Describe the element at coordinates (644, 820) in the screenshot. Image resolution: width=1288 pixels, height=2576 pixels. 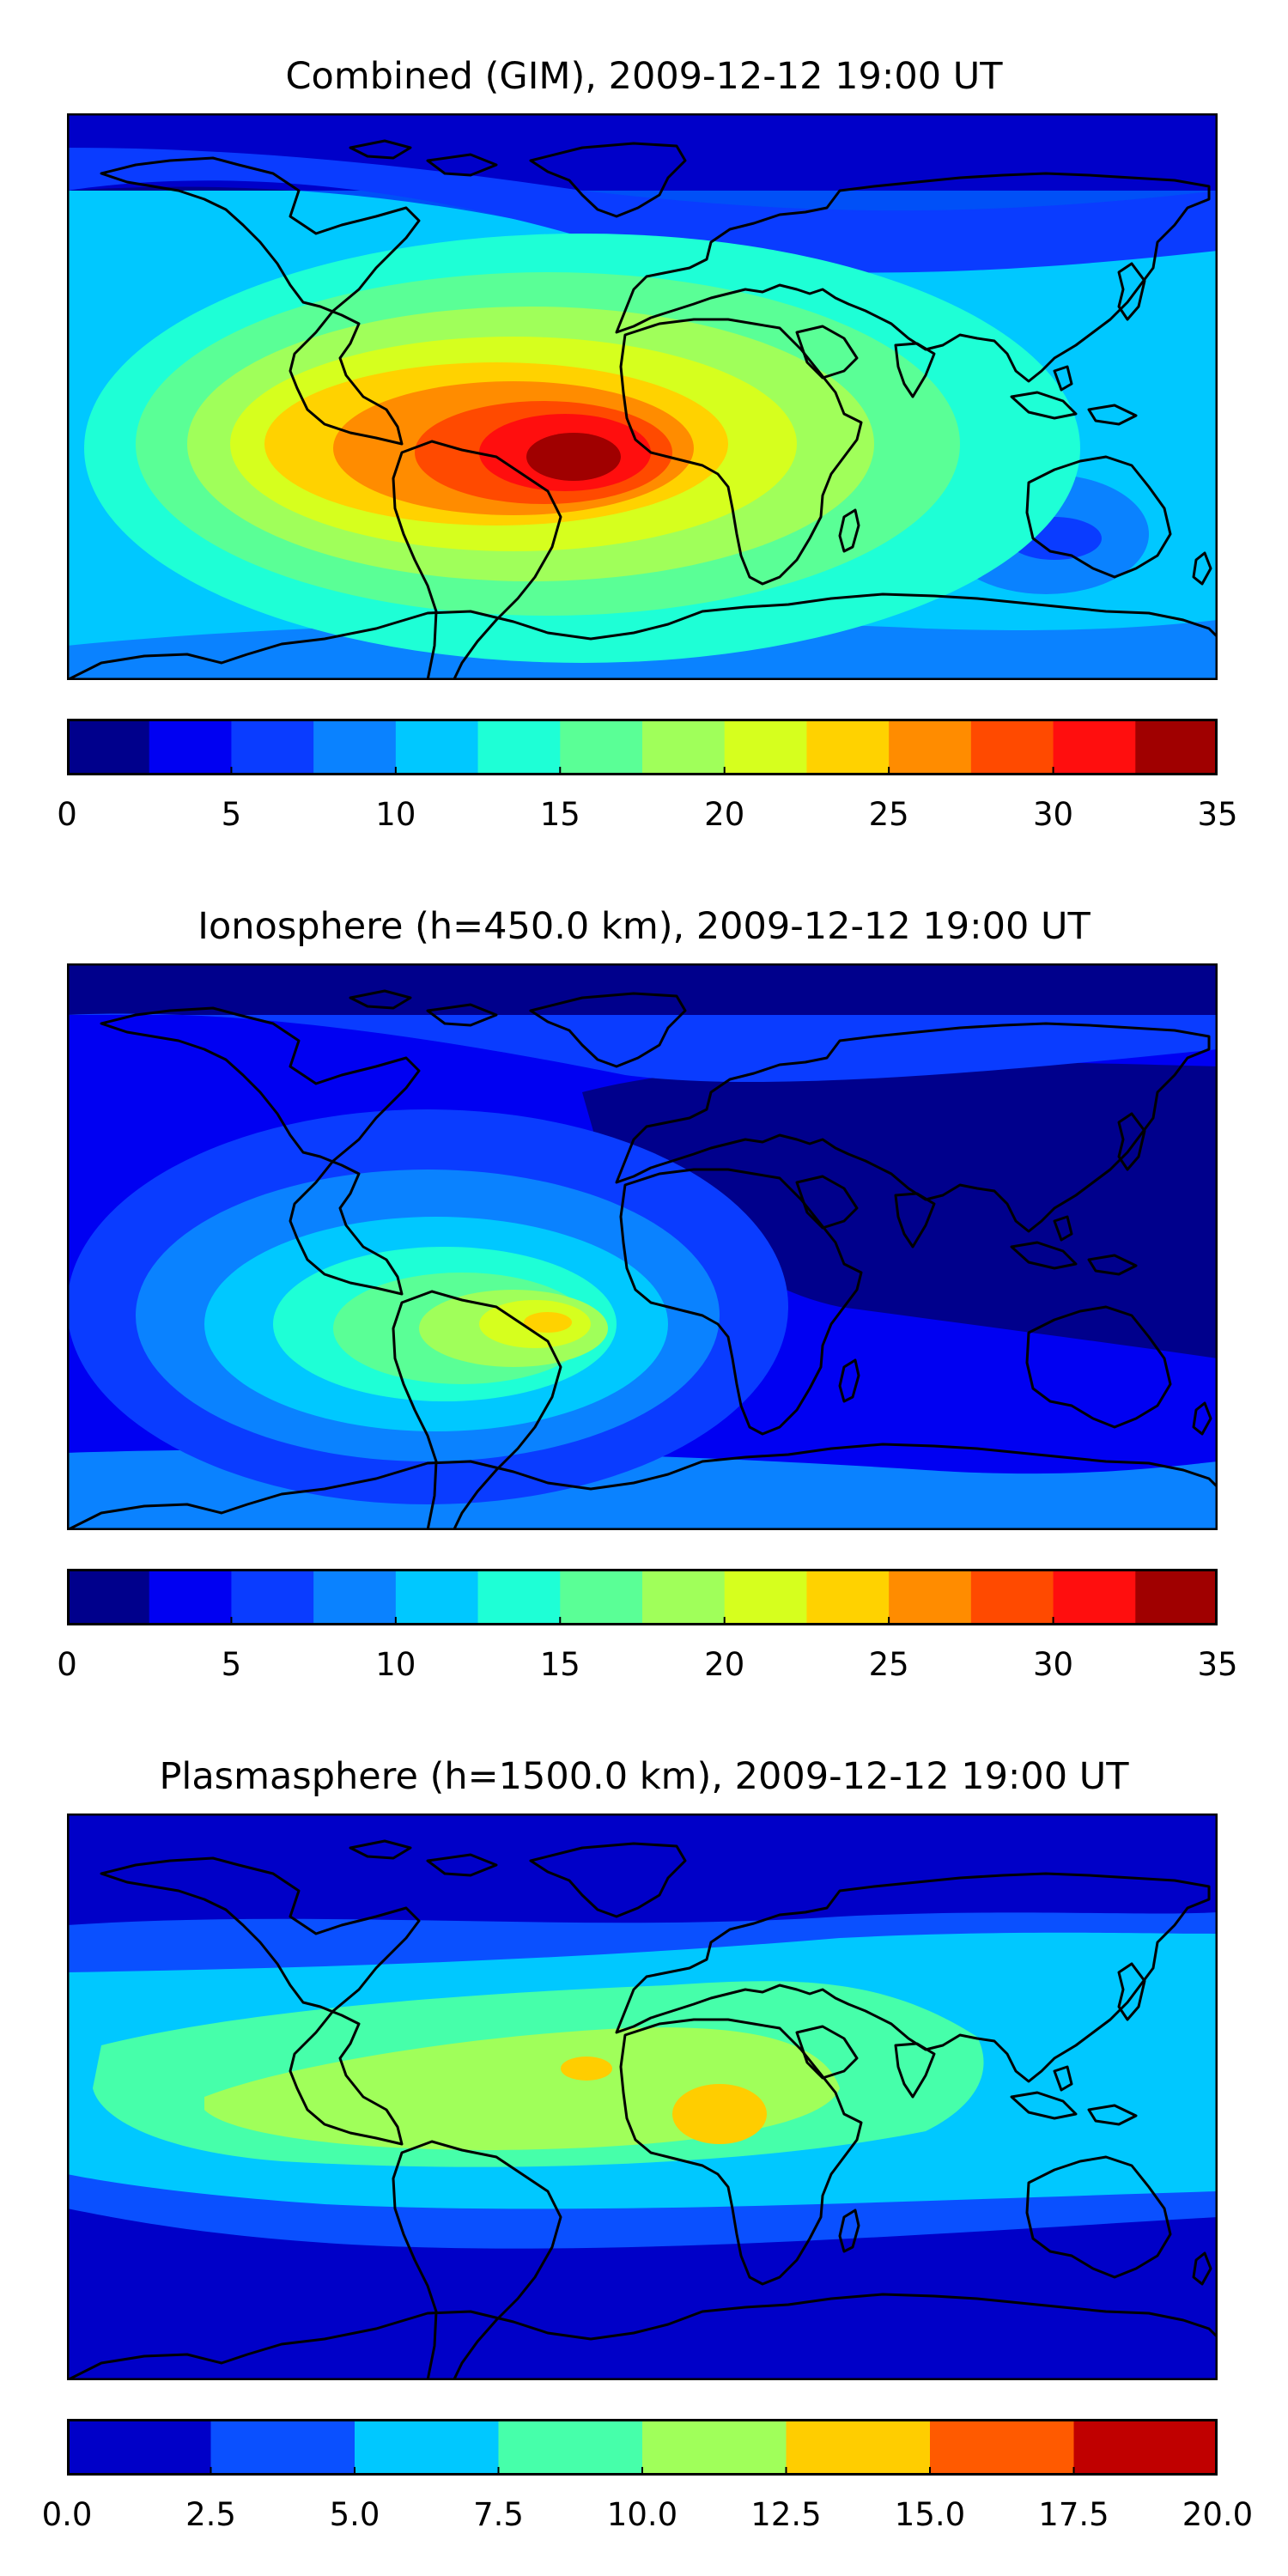
I see `panel-1-colorbar-ticks: 0 5 10 15 20 25 30 35` at that location.